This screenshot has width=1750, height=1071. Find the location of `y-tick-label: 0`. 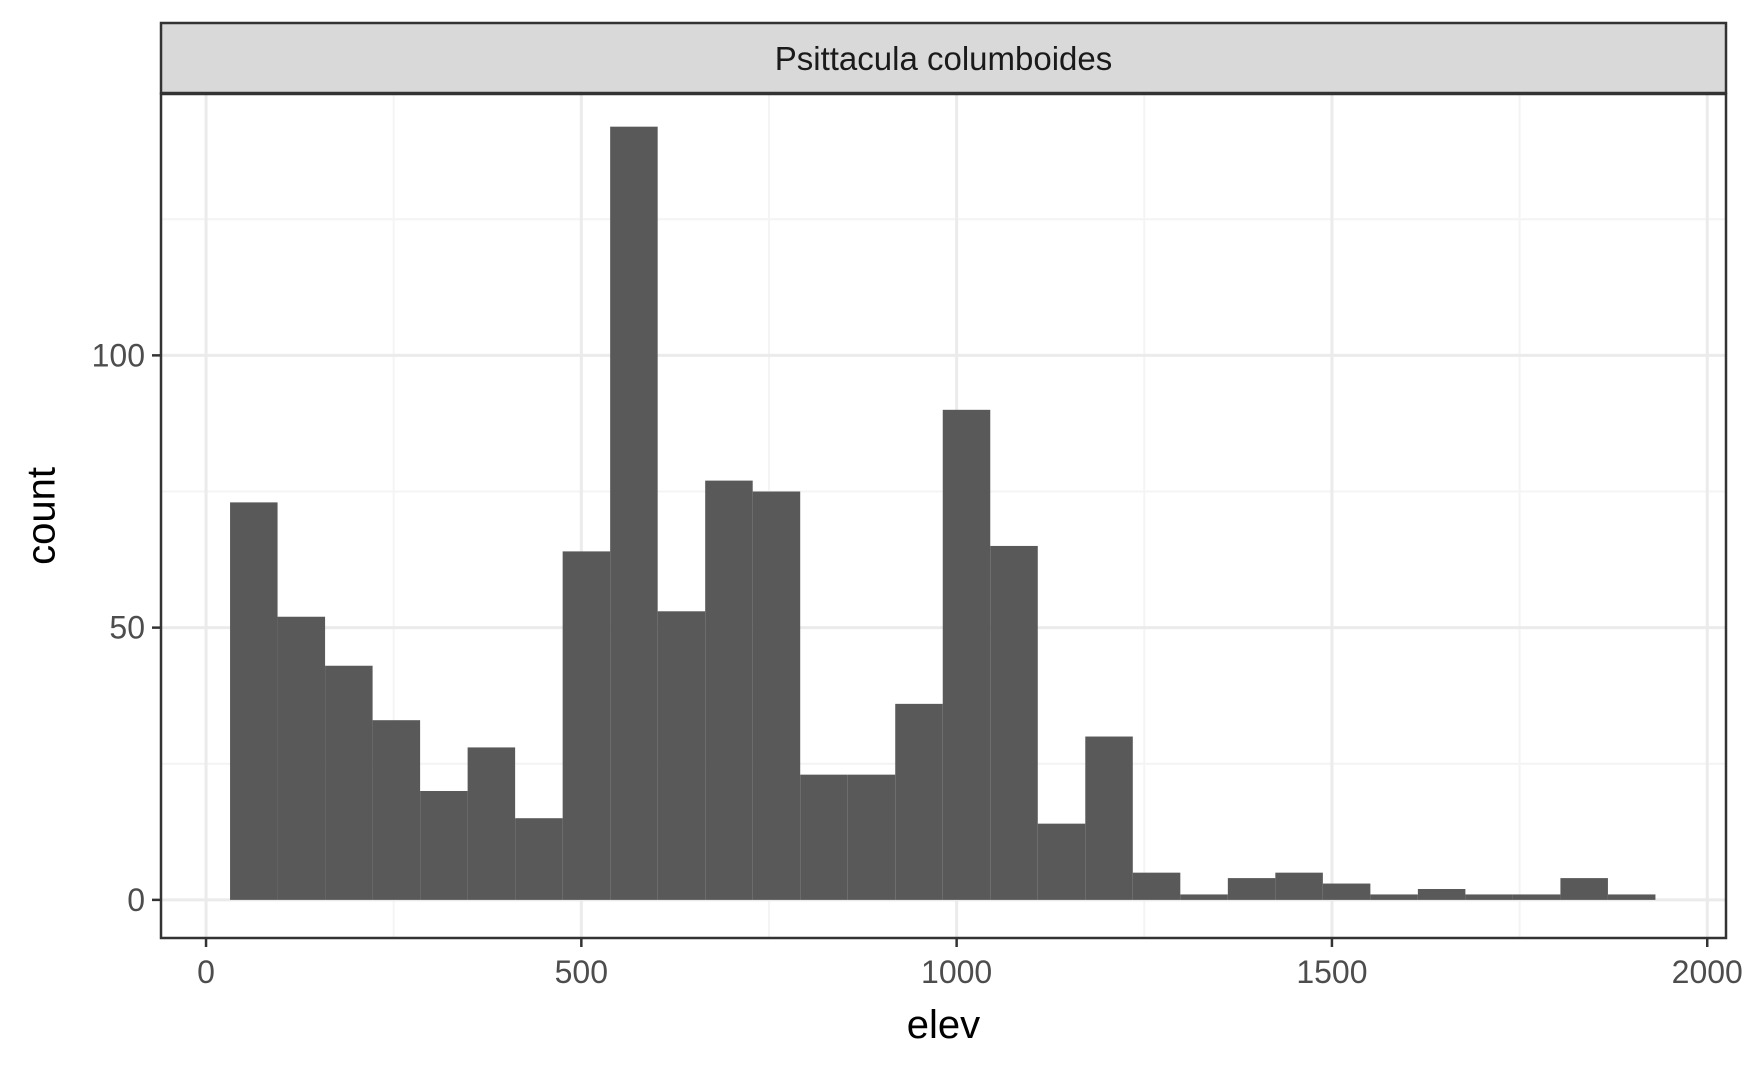

y-tick-label: 0 is located at coordinates (136, 900).